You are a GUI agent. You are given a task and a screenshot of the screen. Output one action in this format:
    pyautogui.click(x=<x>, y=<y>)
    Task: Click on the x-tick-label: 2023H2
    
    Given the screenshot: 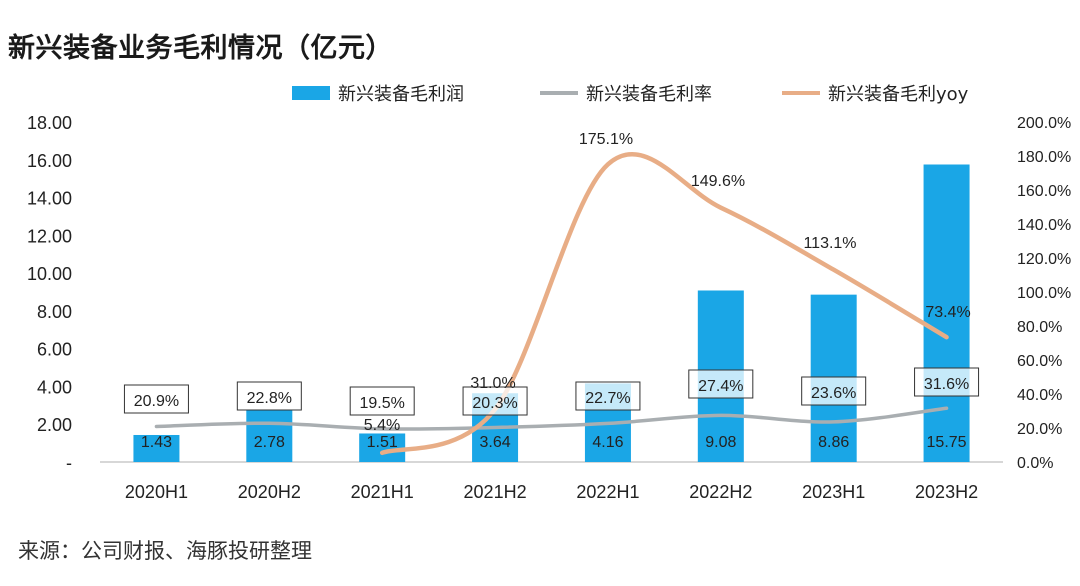 What is the action you would take?
    pyautogui.click(x=946, y=492)
    